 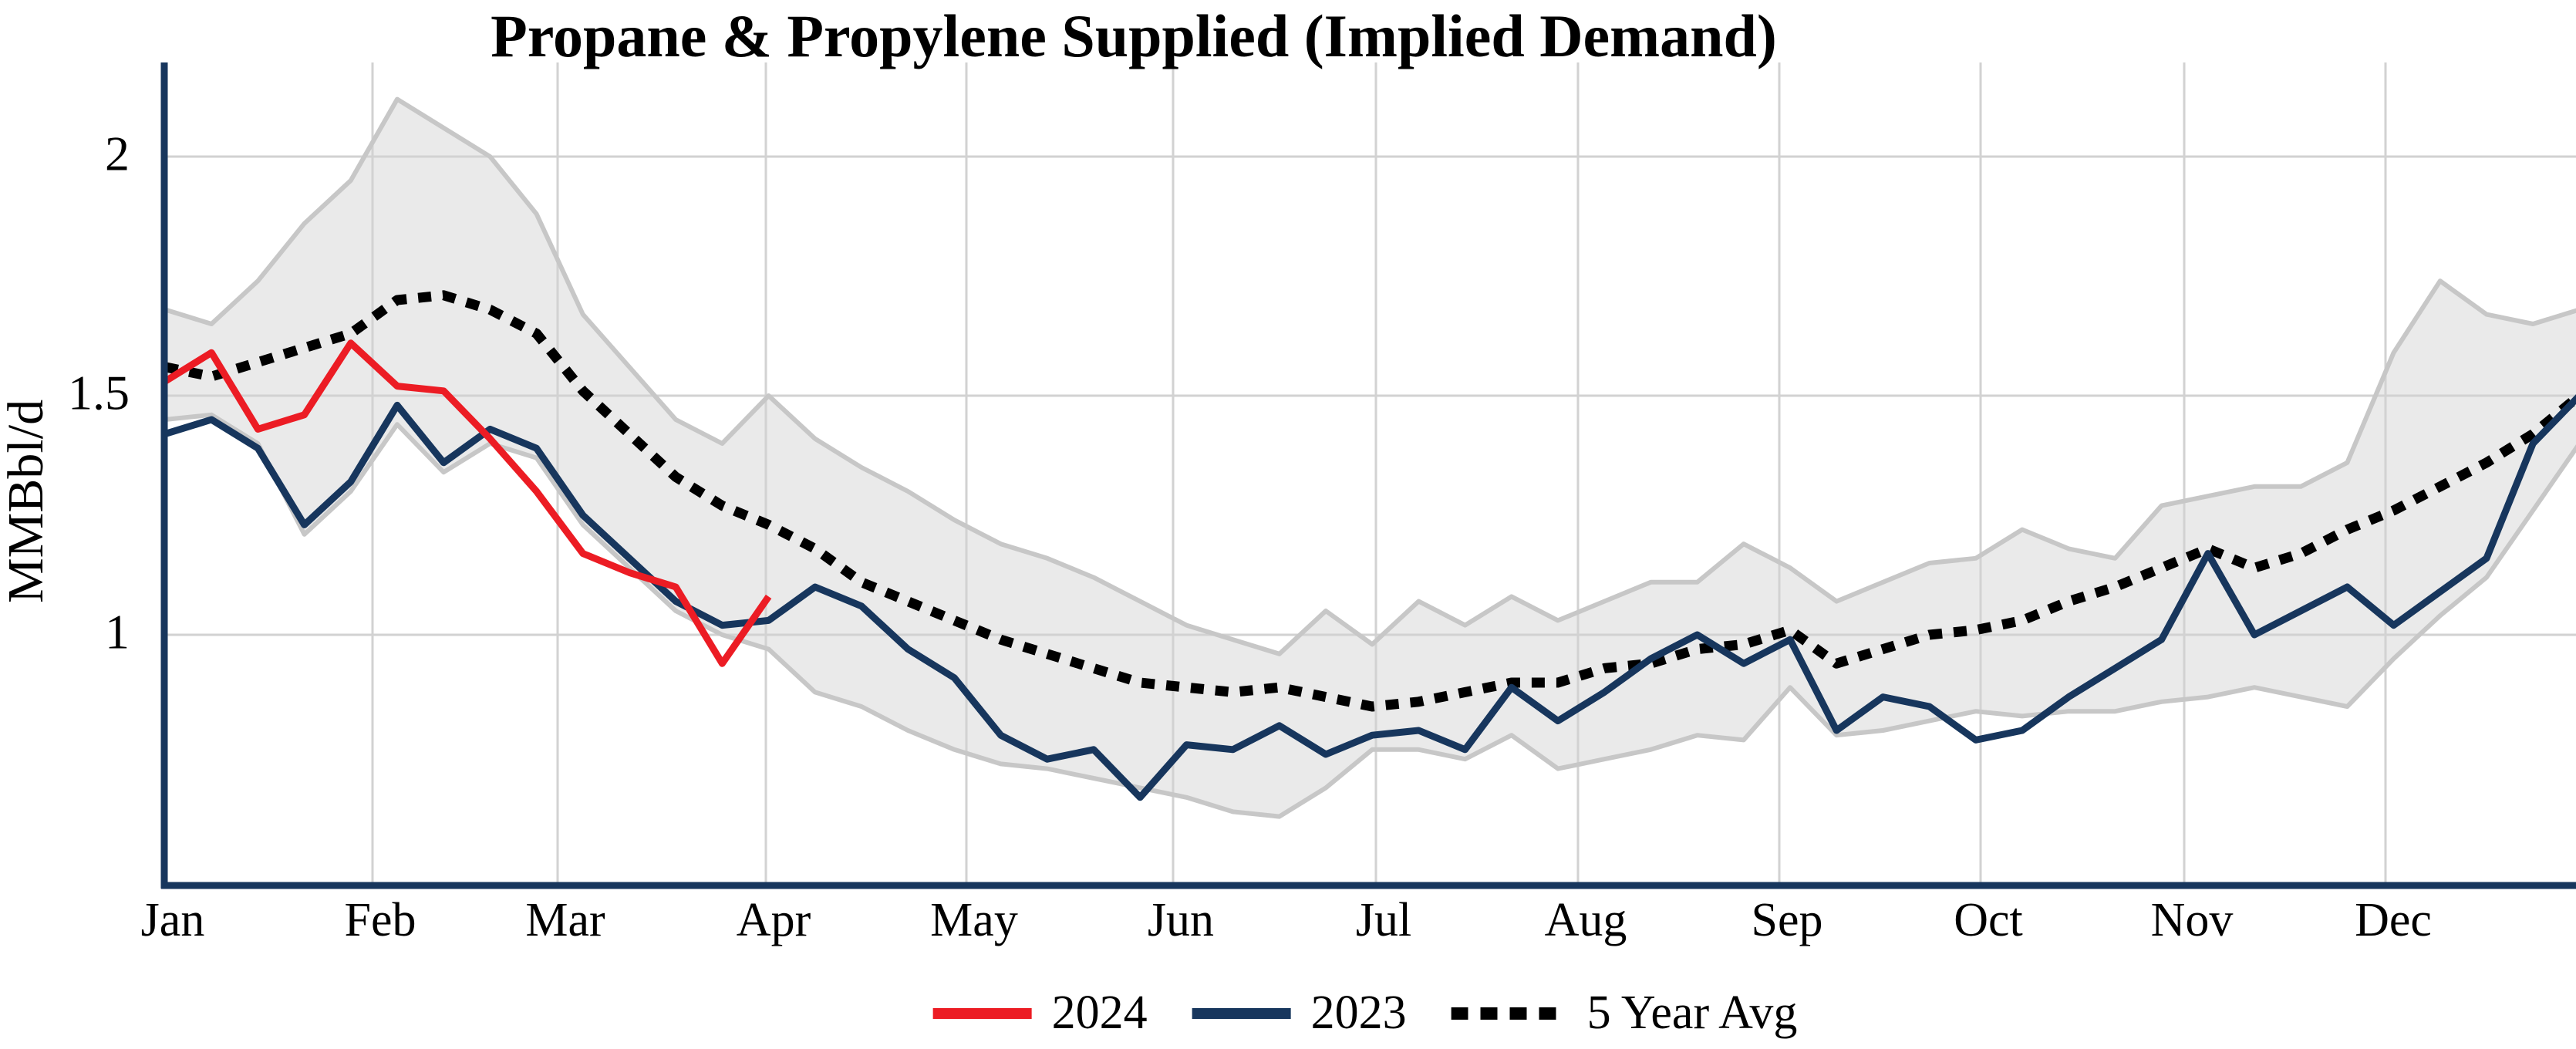 What do you see at coordinates (117, 631) in the screenshot?
I see `y-tick-label-1: 1` at bounding box center [117, 631].